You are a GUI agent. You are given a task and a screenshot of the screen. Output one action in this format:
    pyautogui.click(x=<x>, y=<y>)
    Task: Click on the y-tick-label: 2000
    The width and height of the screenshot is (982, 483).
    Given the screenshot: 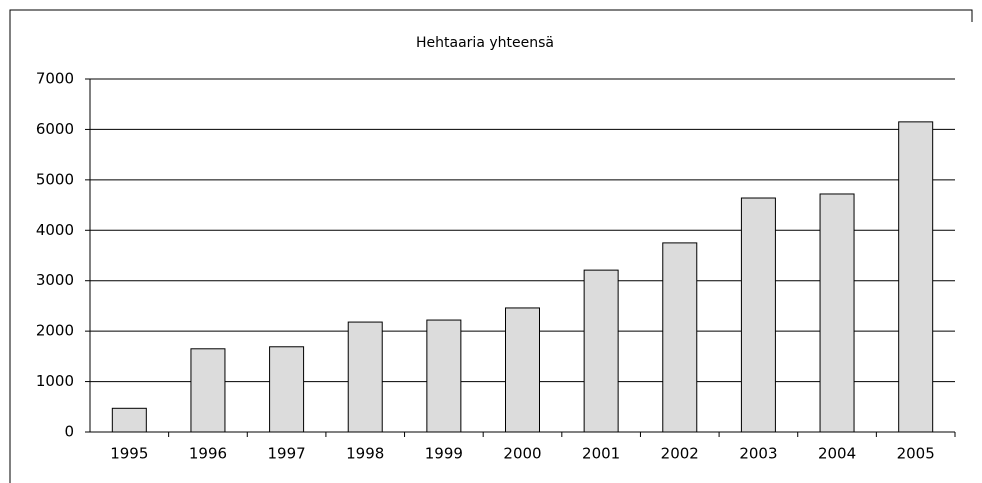 What is the action you would take?
    pyautogui.click(x=55, y=331)
    